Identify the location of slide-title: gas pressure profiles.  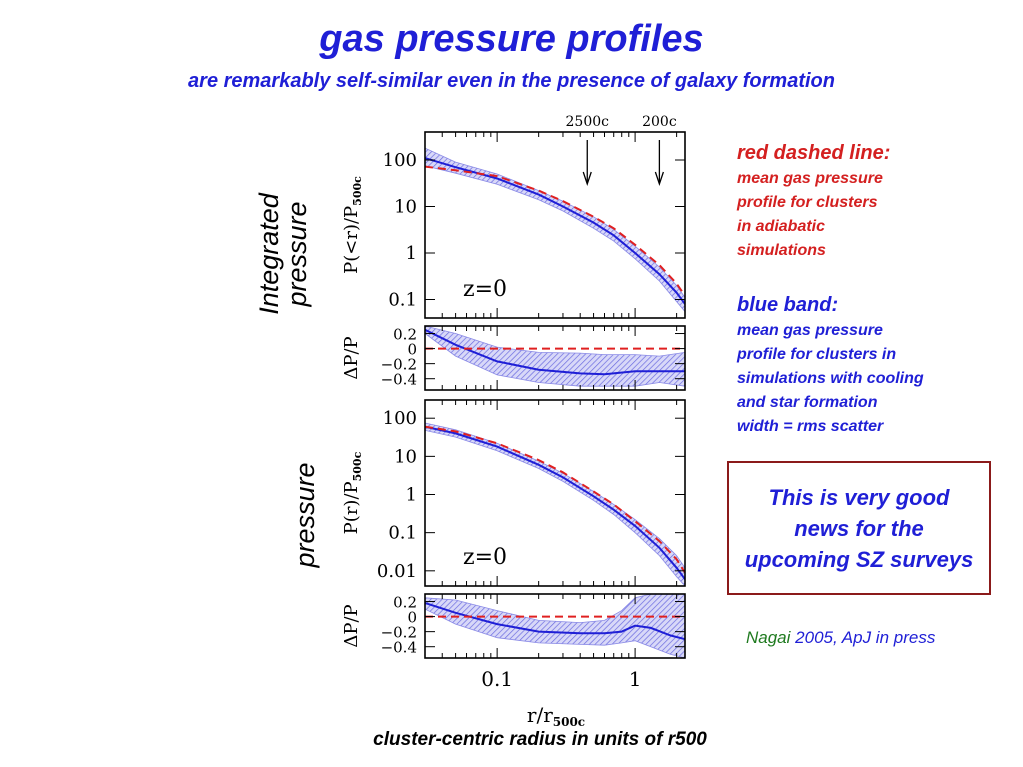
(511, 39).